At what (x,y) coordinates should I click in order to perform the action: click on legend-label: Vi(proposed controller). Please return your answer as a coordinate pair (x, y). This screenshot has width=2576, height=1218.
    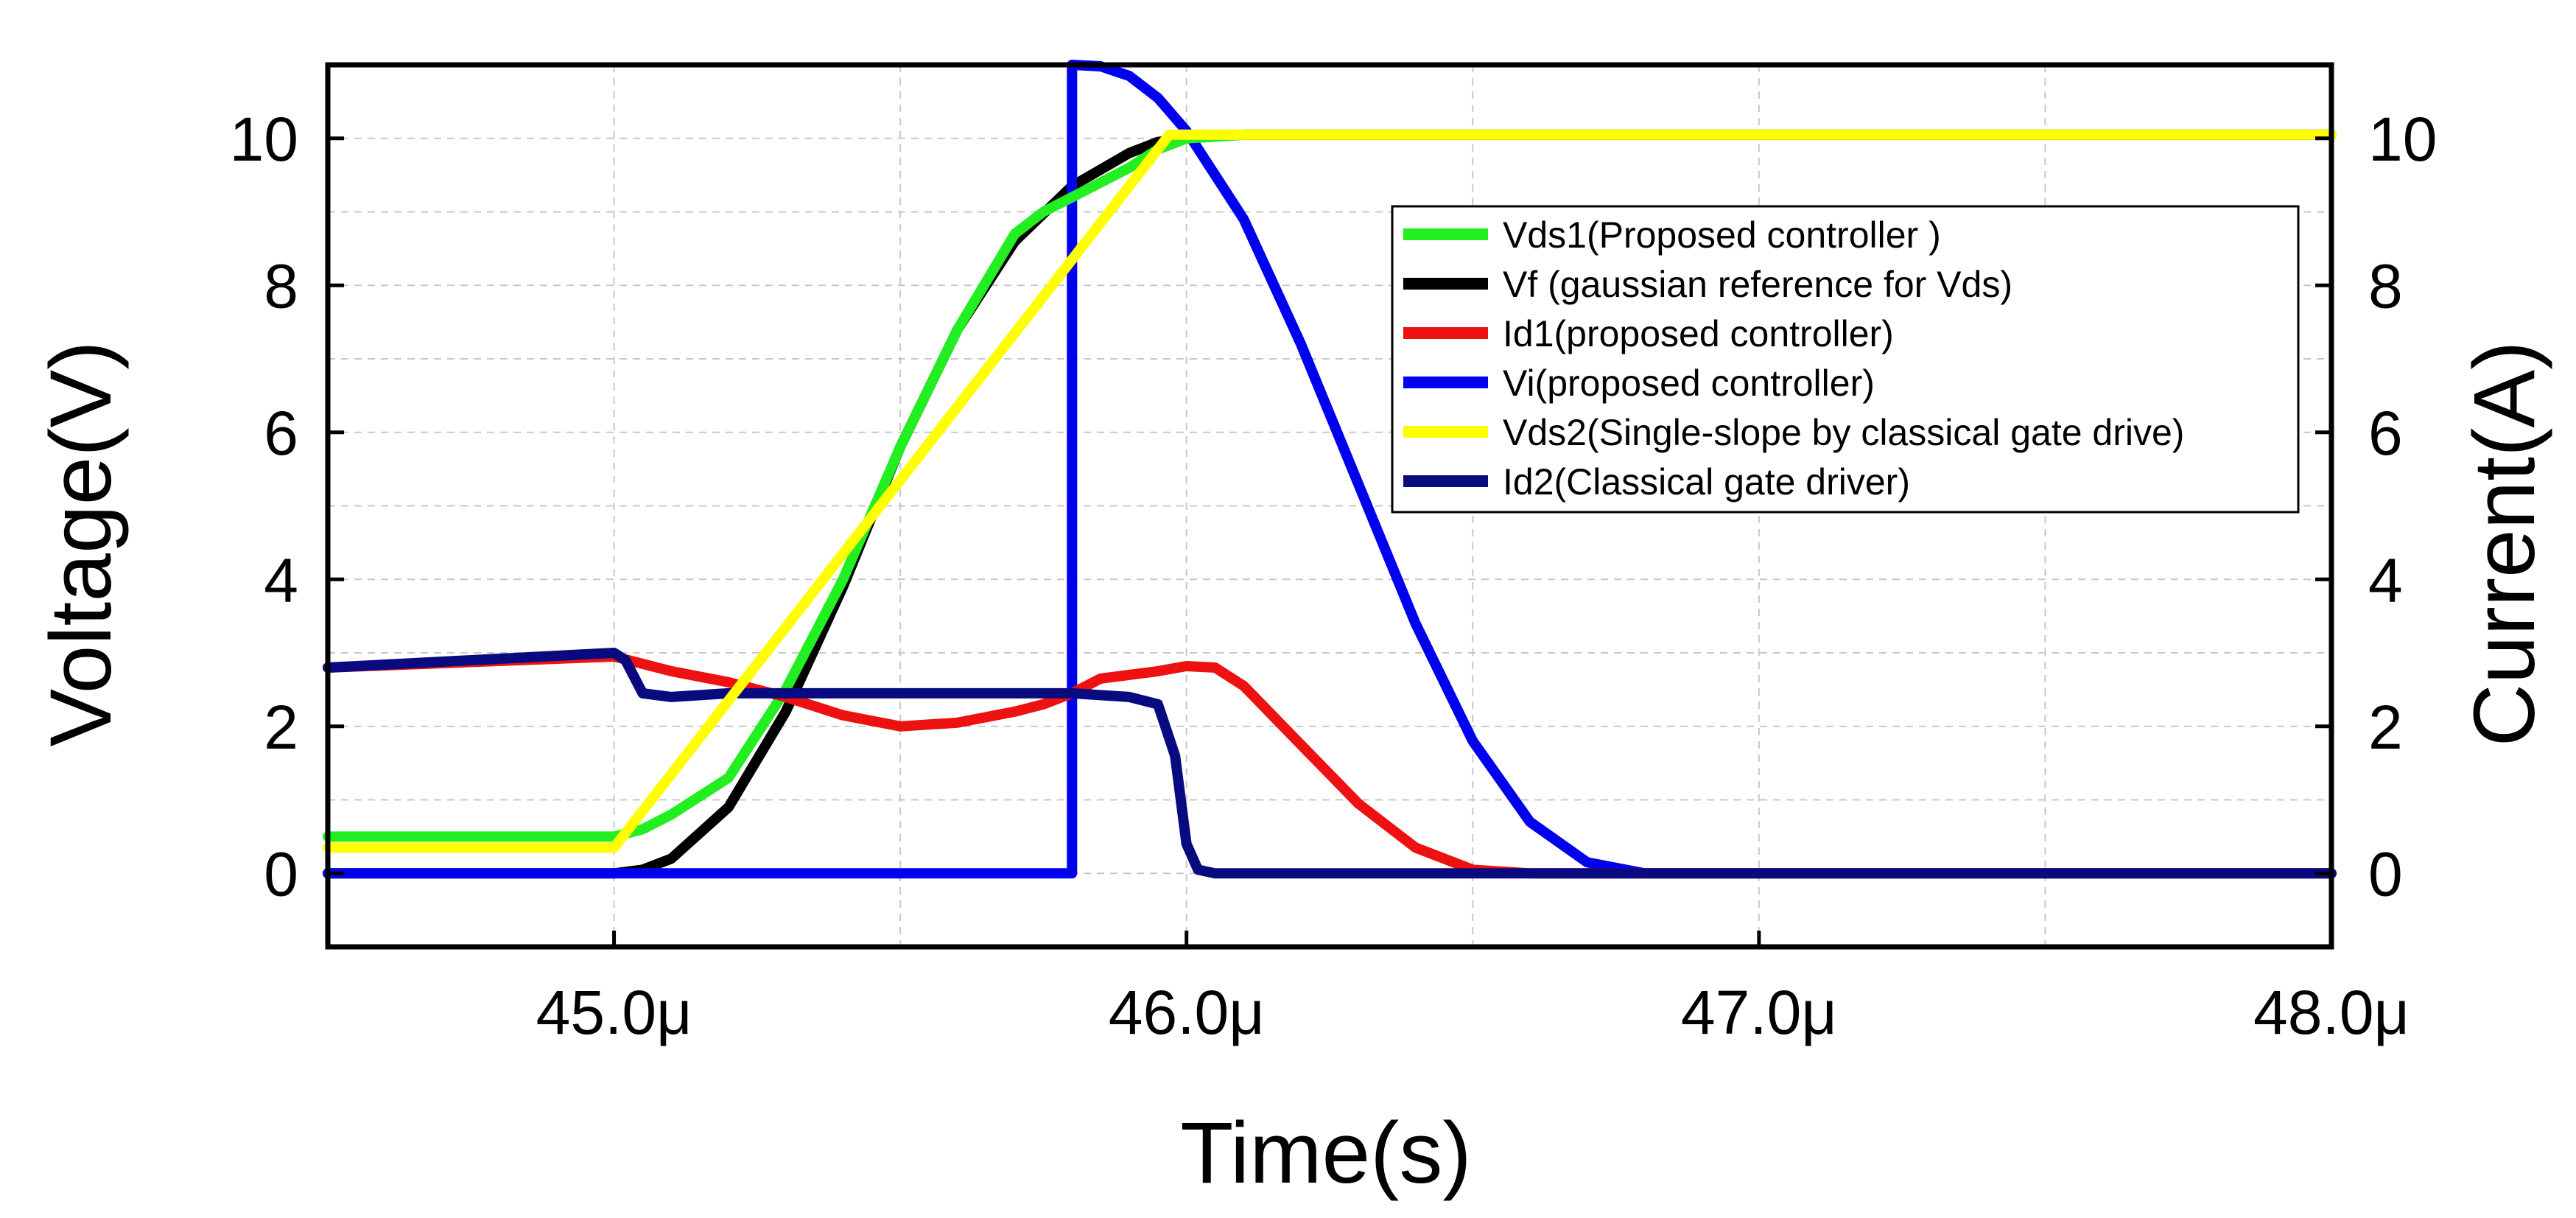
    Looking at the image, I should click on (1689, 383).